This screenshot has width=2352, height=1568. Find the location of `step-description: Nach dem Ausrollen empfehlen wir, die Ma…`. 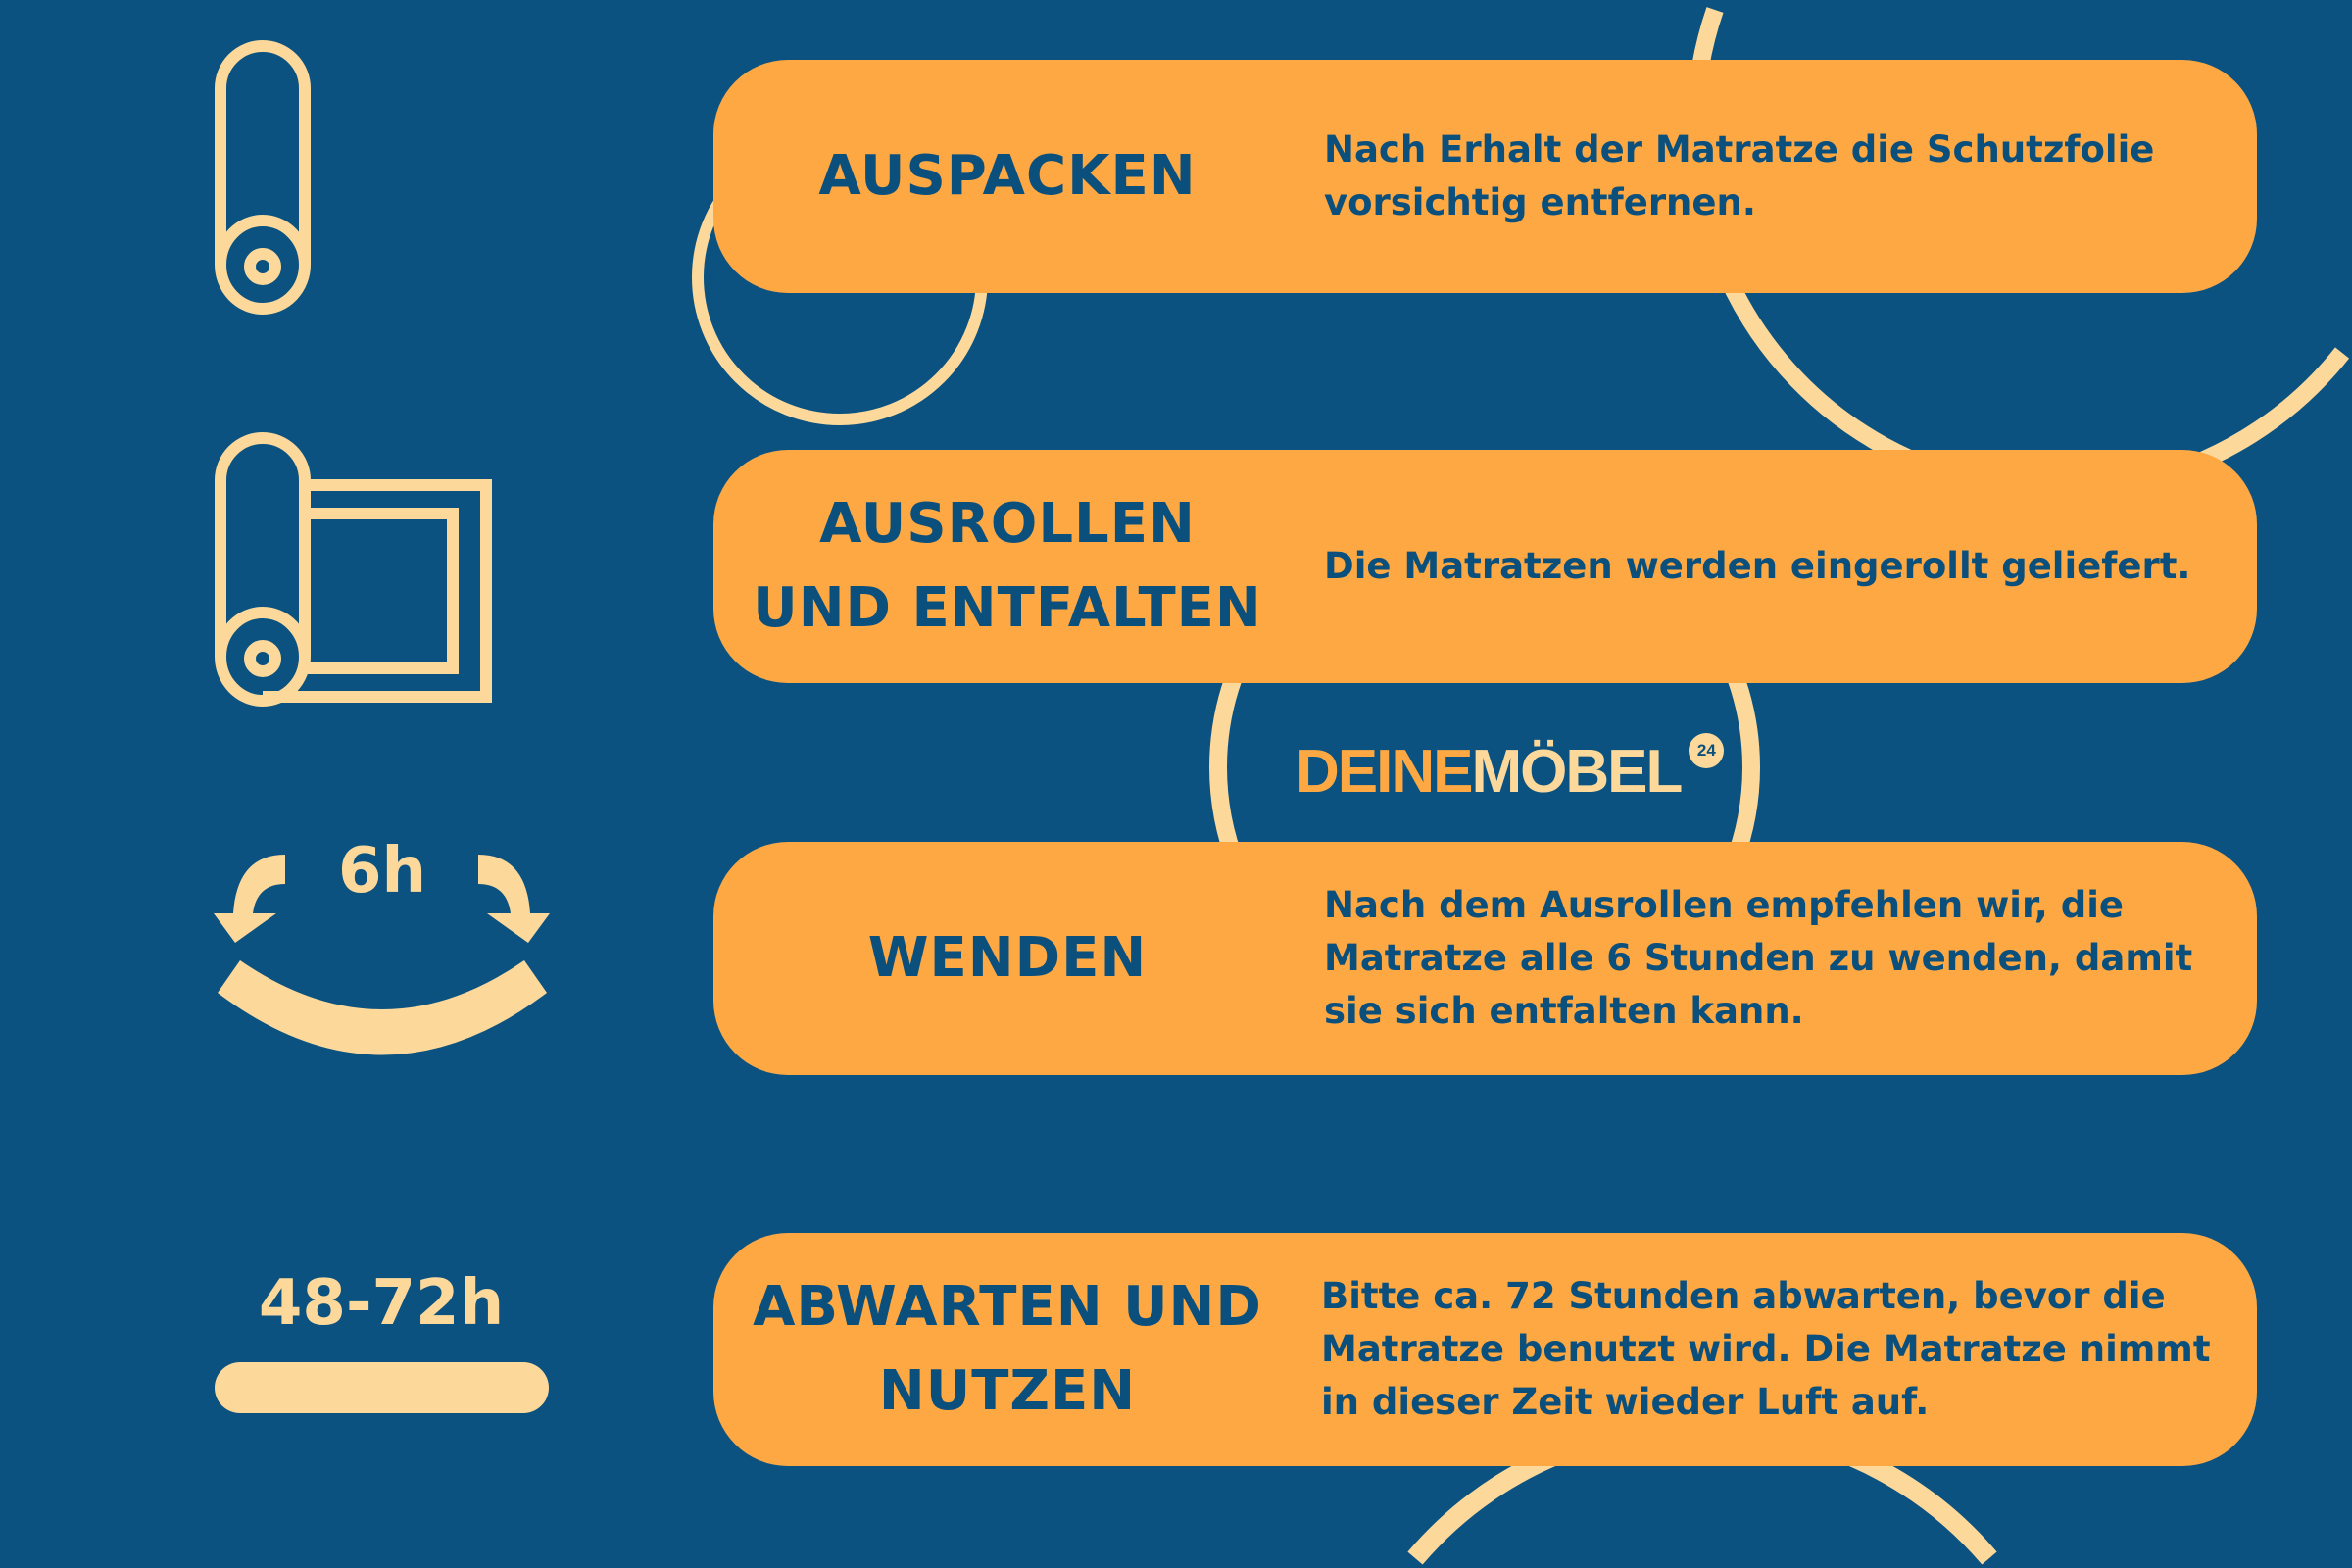

step-description: Nach dem Ausrollen empfehlen wir, die Ma… is located at coordinates (1758, 958).